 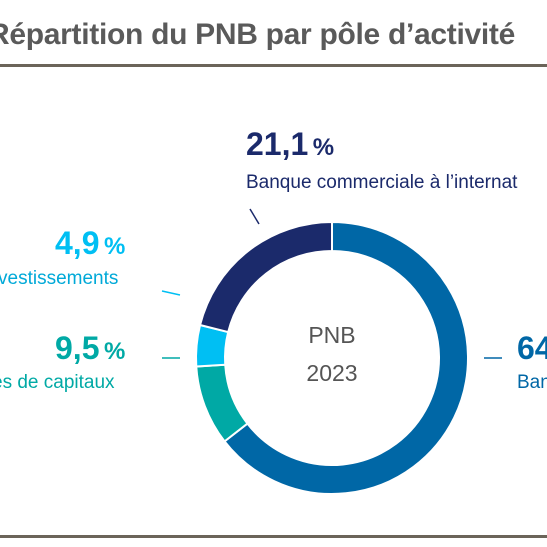 I want to click on percent-sign-international: %, so click(x=323, y=147).